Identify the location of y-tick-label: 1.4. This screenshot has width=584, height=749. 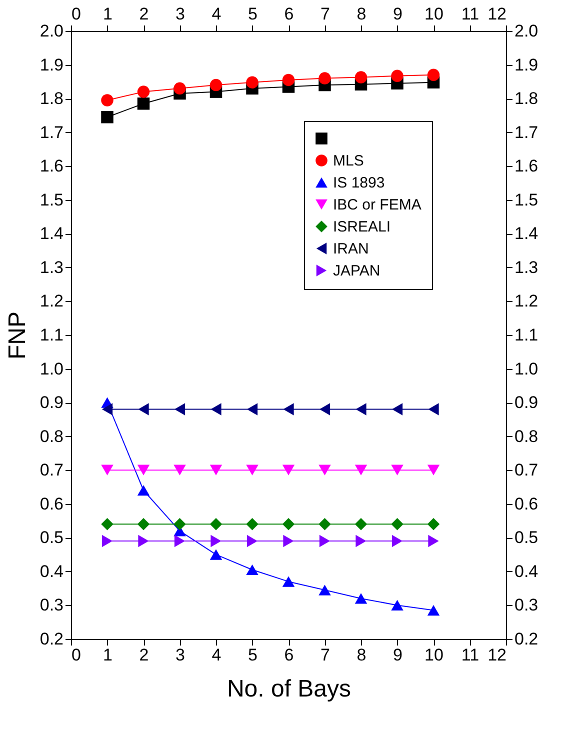
(52, 234).